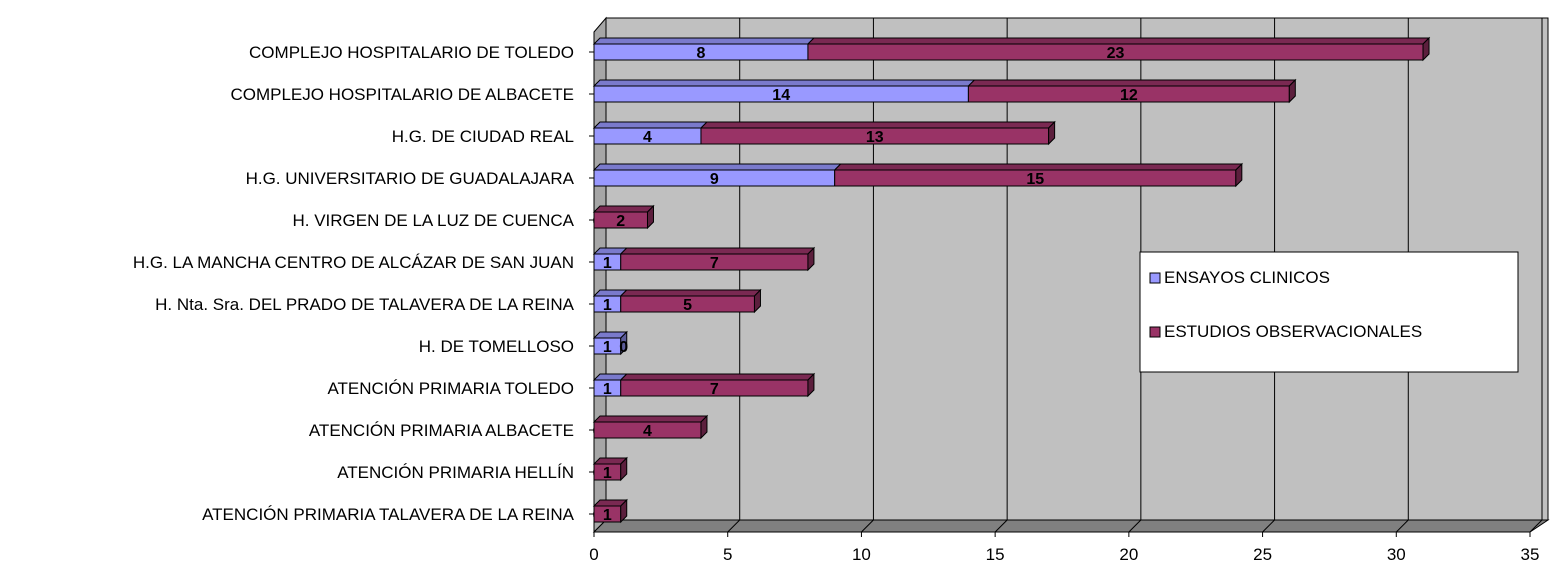 This screenshot has height=577, width=1550. What do you see at coordinates (455, 472) in the screenshot?
I see `category-label: ATENCIÓN PRIMARIA HELLÍN` at bounding box center [455, 472].